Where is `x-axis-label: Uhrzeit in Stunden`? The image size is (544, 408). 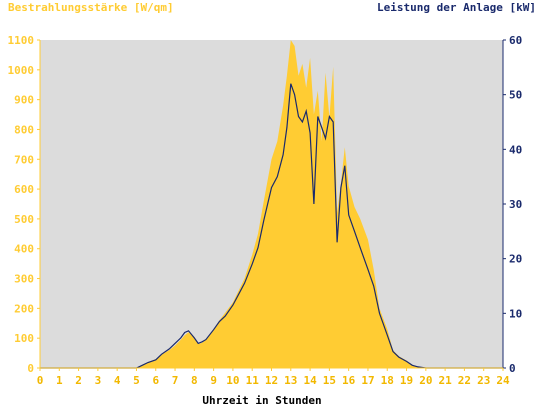 x-axis-label: Uhrzeit in Stunden is located at coordinates (262, 400).